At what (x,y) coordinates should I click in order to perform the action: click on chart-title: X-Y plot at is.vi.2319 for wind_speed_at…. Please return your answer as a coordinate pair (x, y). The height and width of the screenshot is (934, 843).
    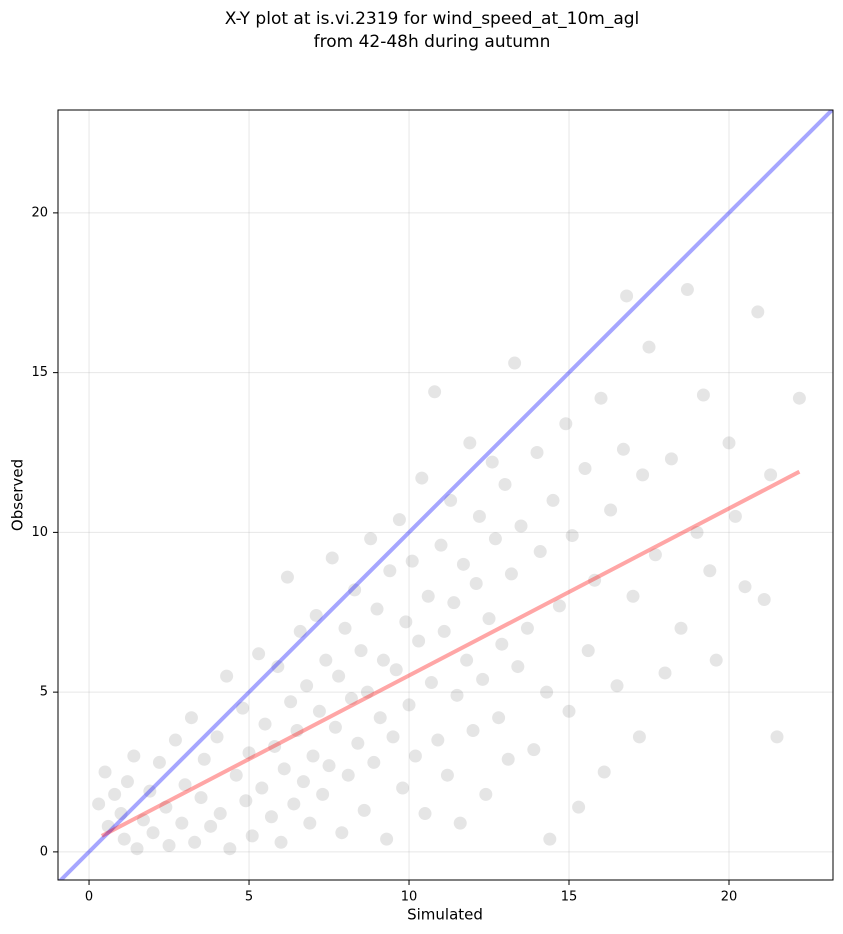
    Looking at the image, I should click on (432, 19).